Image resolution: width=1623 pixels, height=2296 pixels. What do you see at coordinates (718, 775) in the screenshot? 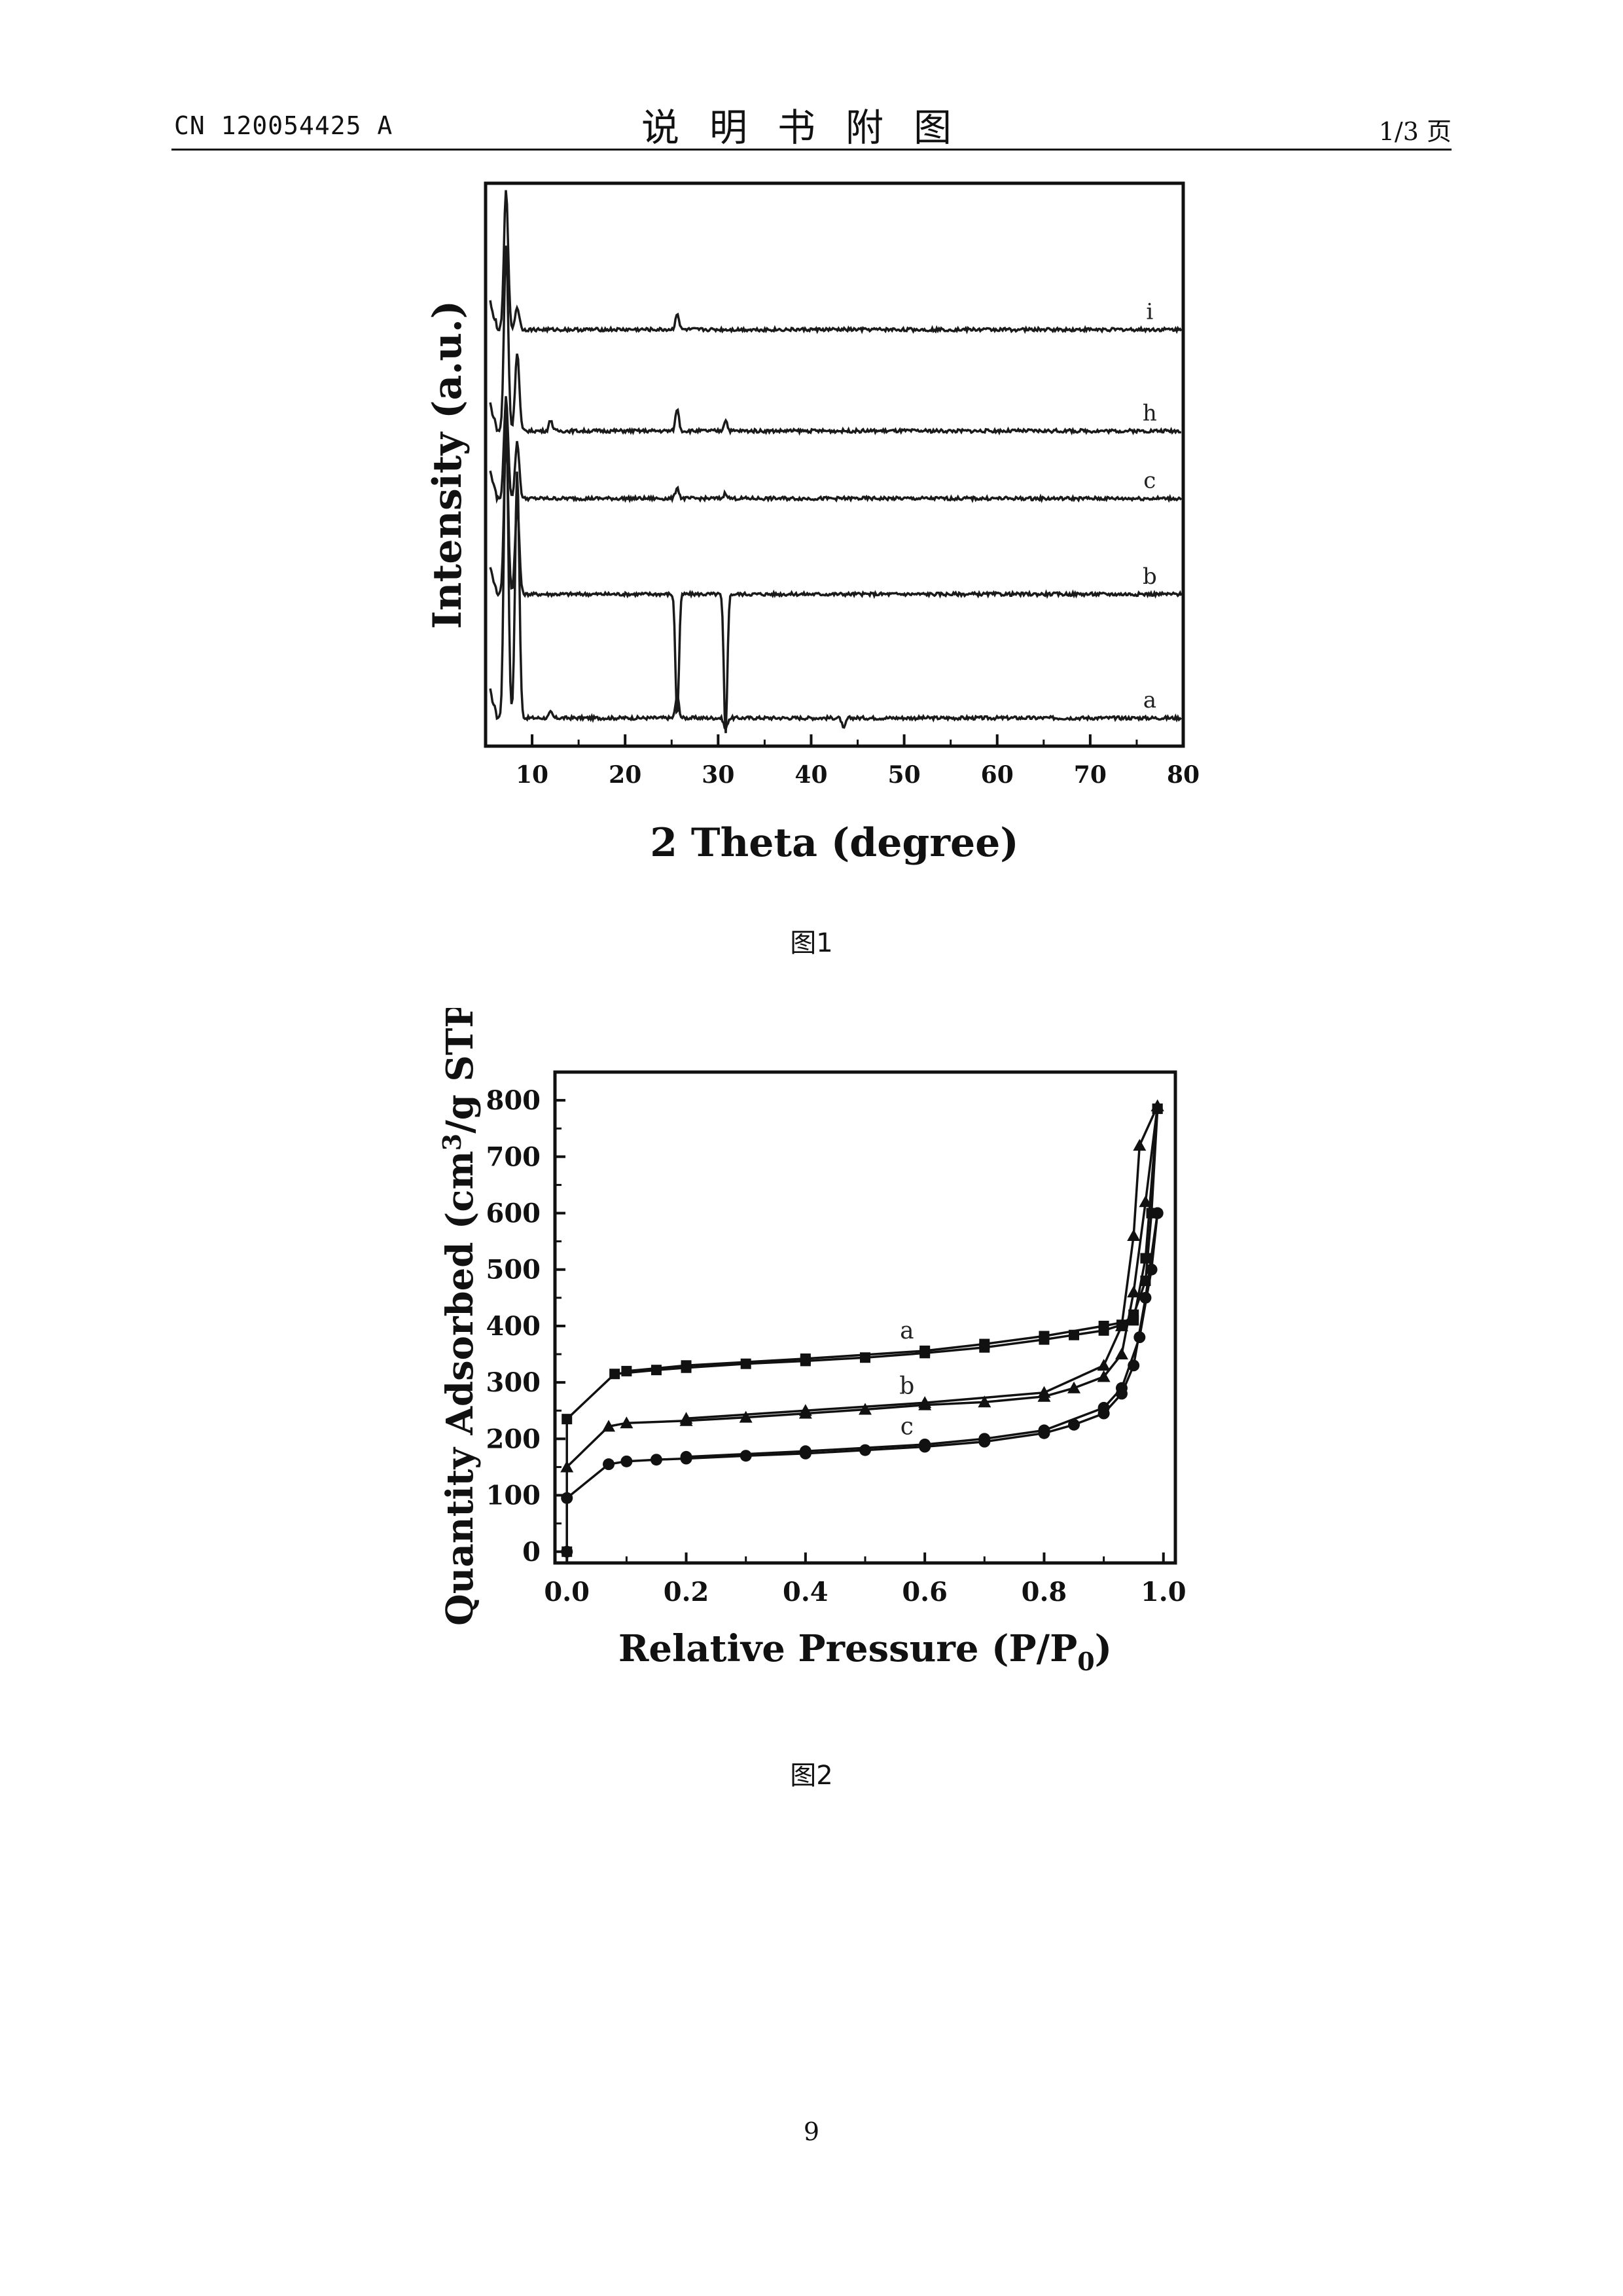
I see `x-tick-label: 30` at bounding box center [718, 775].